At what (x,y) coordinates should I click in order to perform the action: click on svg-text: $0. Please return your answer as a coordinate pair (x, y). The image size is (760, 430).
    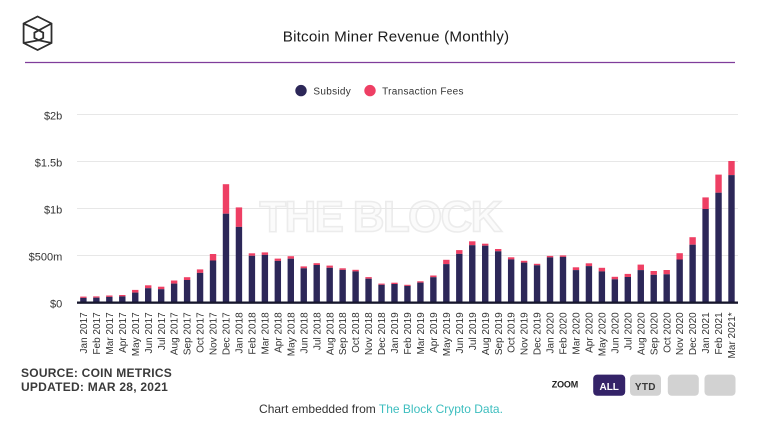
    Looking at the image, I should click on (56, 305).